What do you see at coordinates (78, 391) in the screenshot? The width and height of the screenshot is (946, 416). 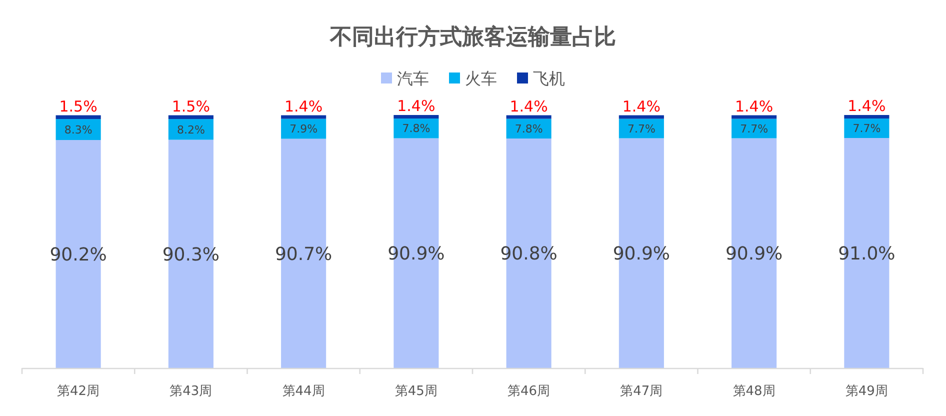 I see `x-tick-label: 第42周` at bounding box center [78, 391].